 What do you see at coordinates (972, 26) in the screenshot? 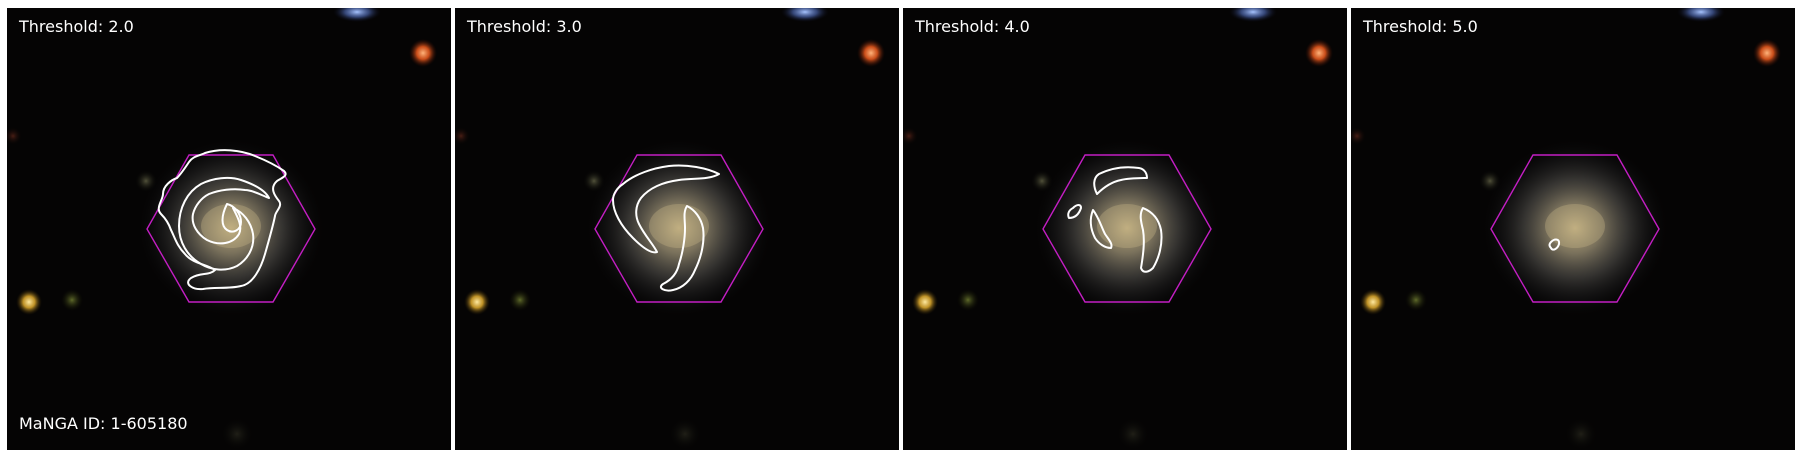
I see `threshold-label: Threshold: 4.0` at bounding box center [972, 26].